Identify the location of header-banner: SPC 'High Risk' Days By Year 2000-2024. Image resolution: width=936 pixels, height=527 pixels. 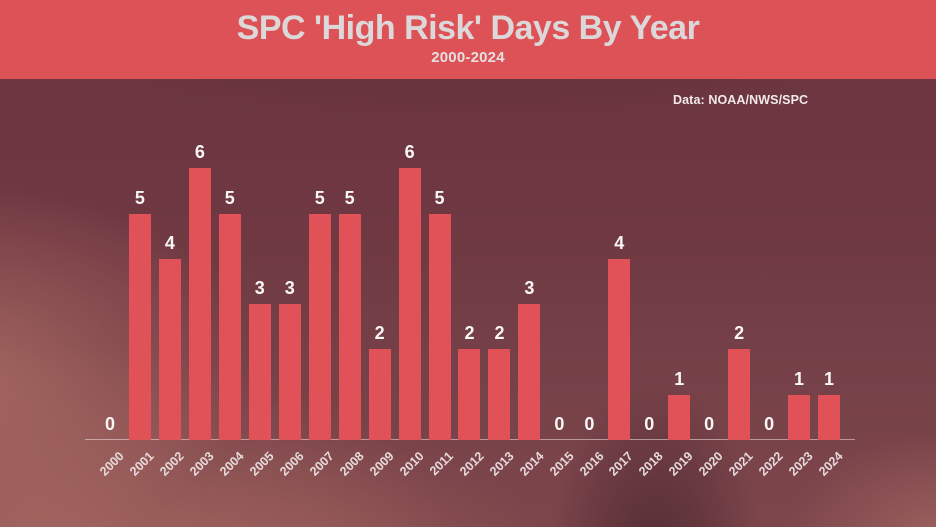
(468, 39).